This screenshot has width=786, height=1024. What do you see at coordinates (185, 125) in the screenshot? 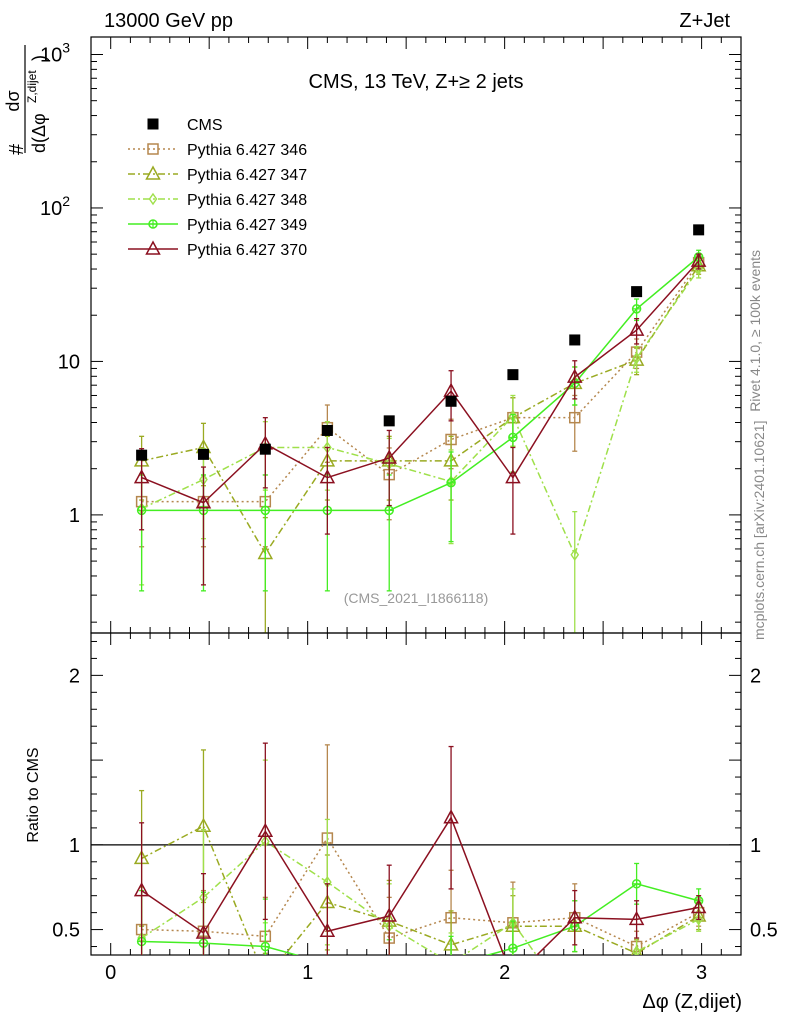
I see `legend-item-cms: CMS` at bounding box center [185, 125].